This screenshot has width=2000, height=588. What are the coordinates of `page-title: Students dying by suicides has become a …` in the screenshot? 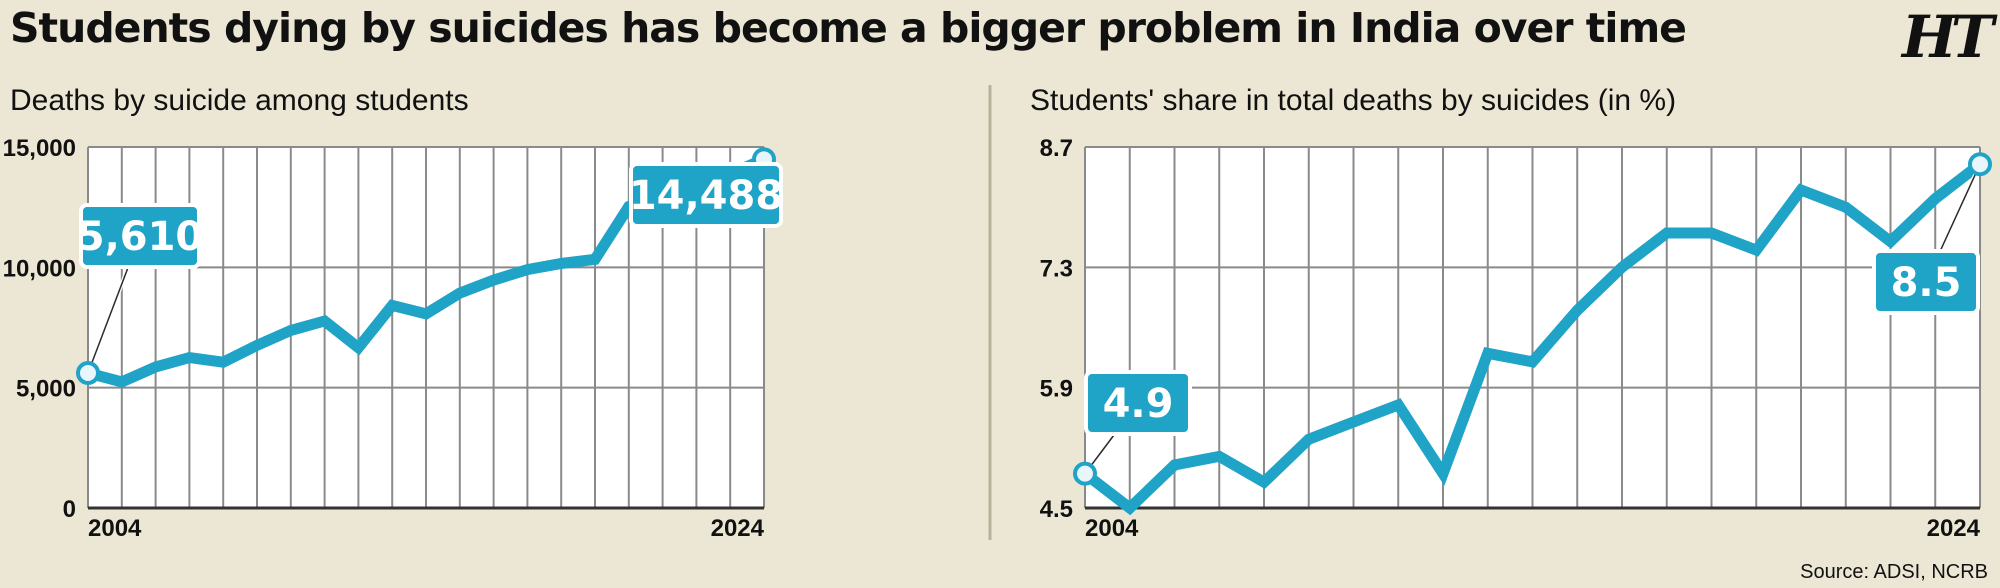 It's located at (848, 28).